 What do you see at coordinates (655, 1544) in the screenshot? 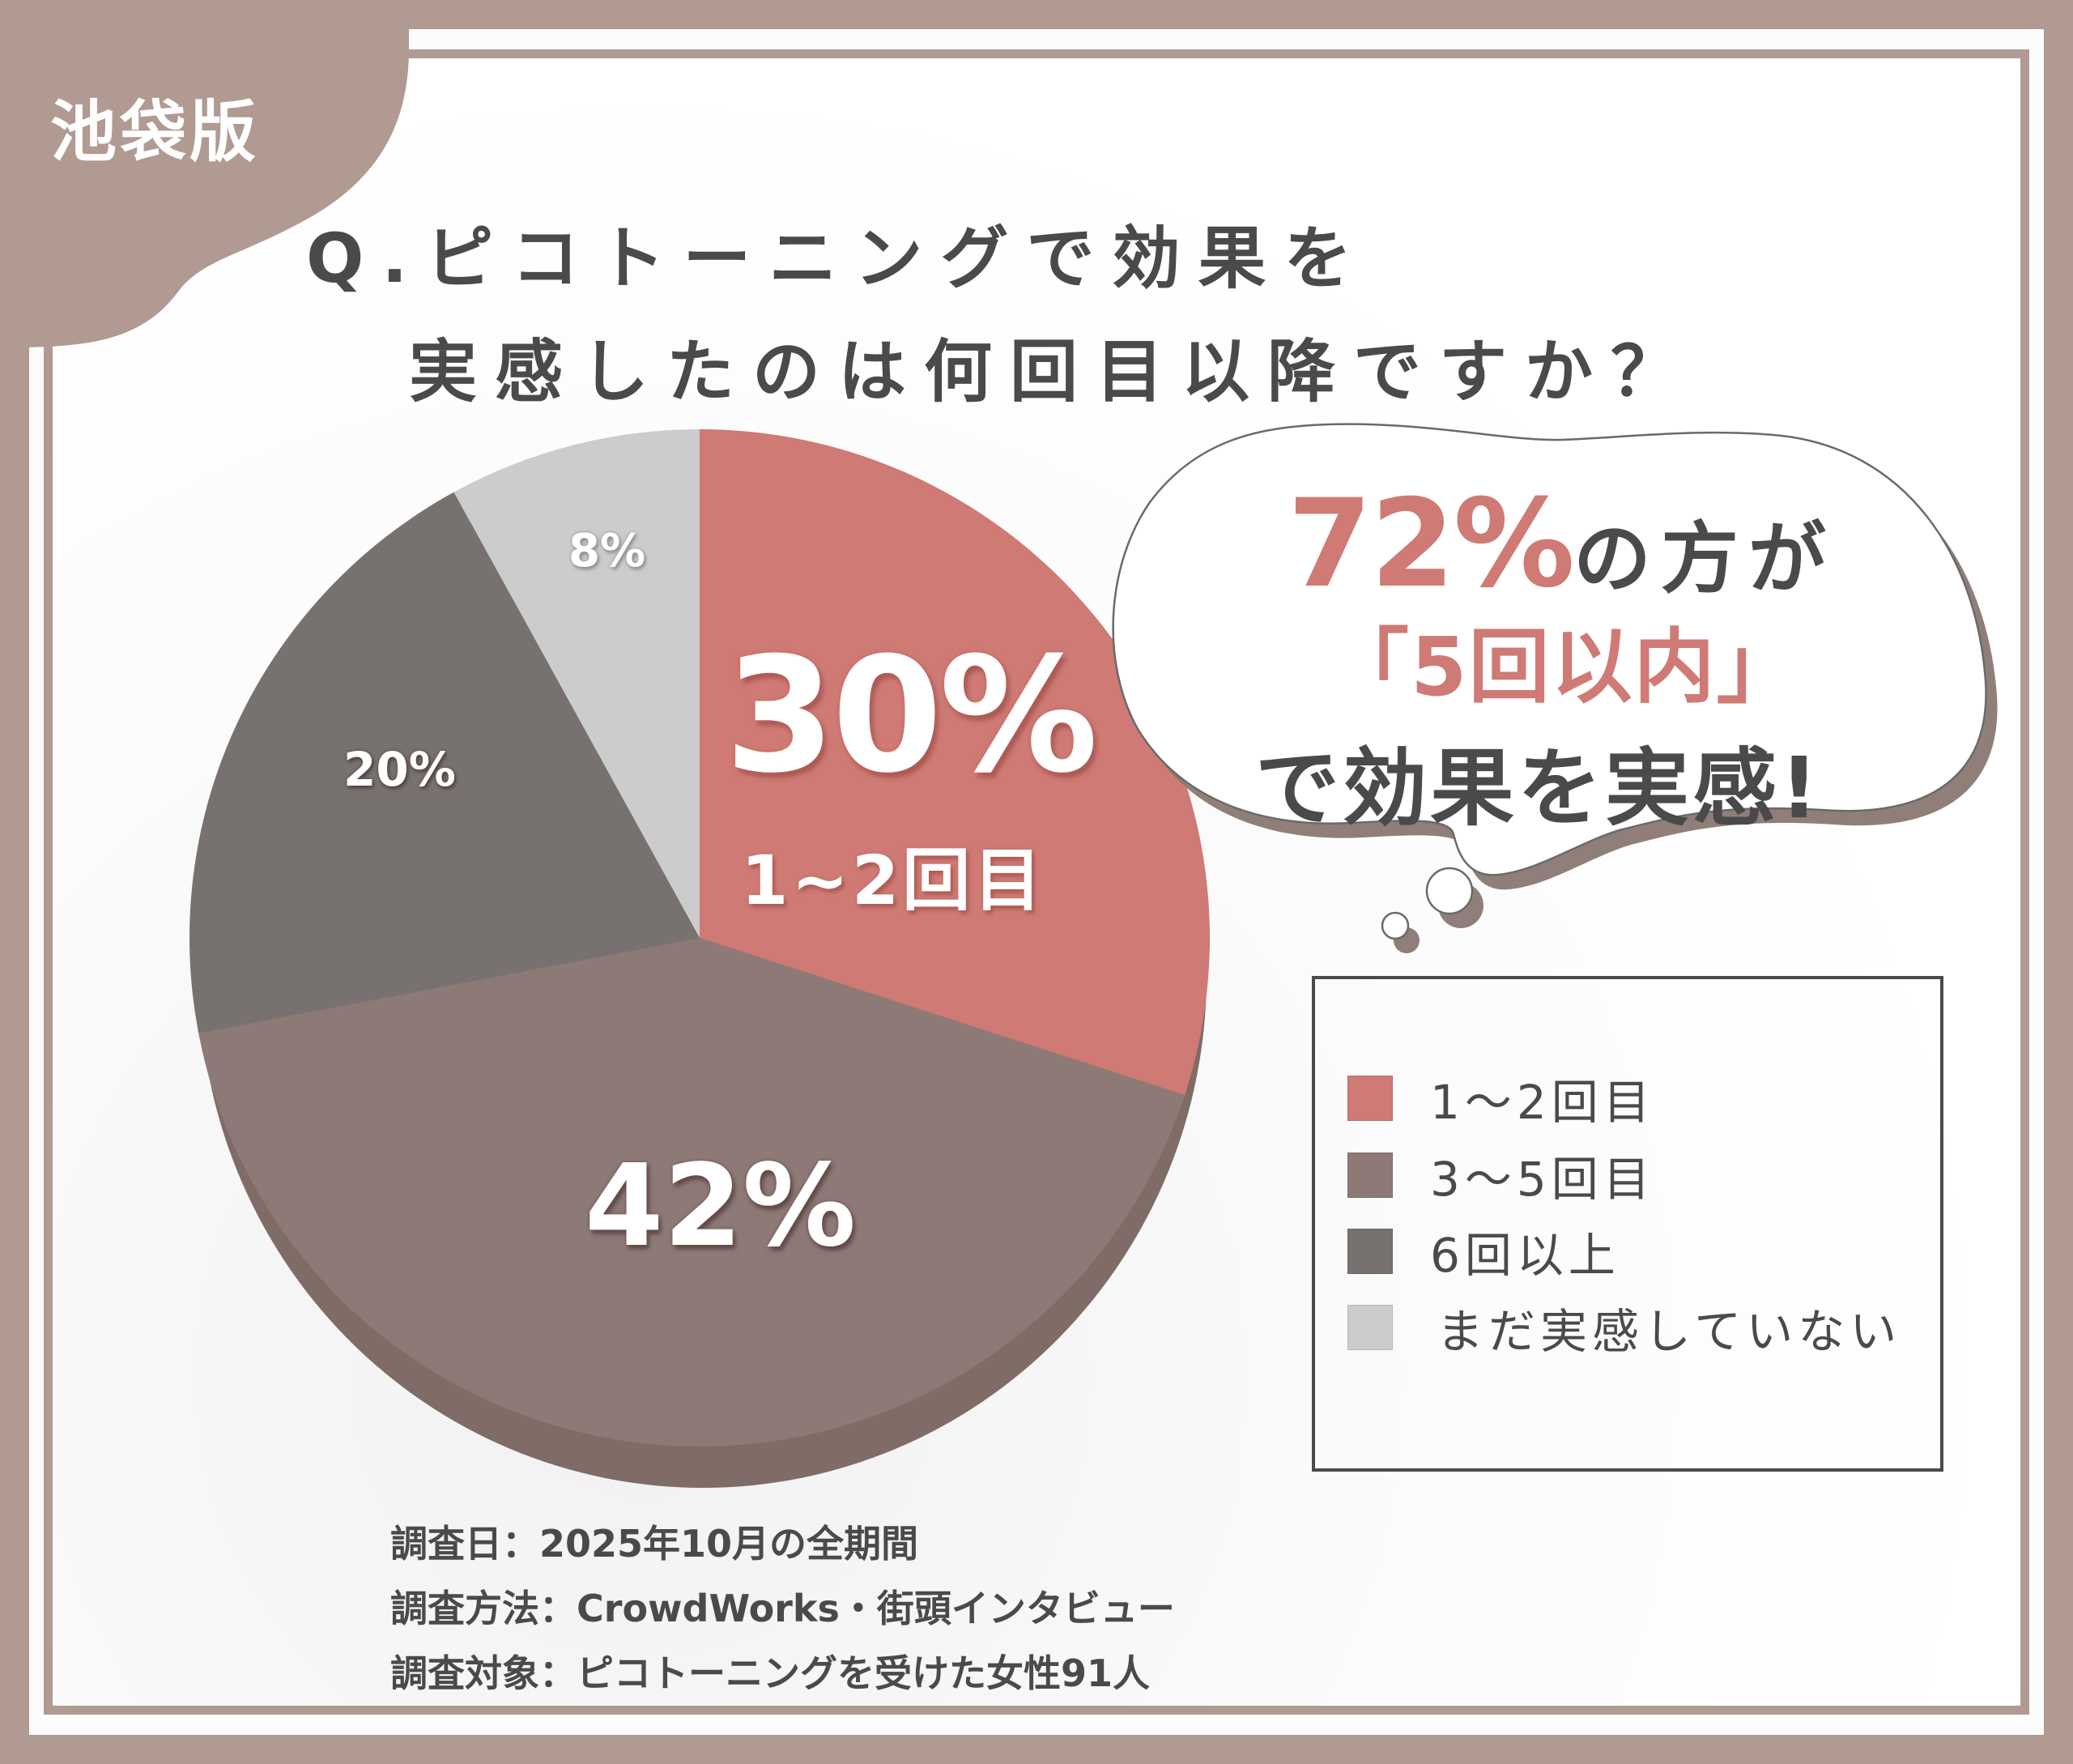
I see `survey-date: 調査日：2025年10月の全期間` at bounding box center [655, 1544].